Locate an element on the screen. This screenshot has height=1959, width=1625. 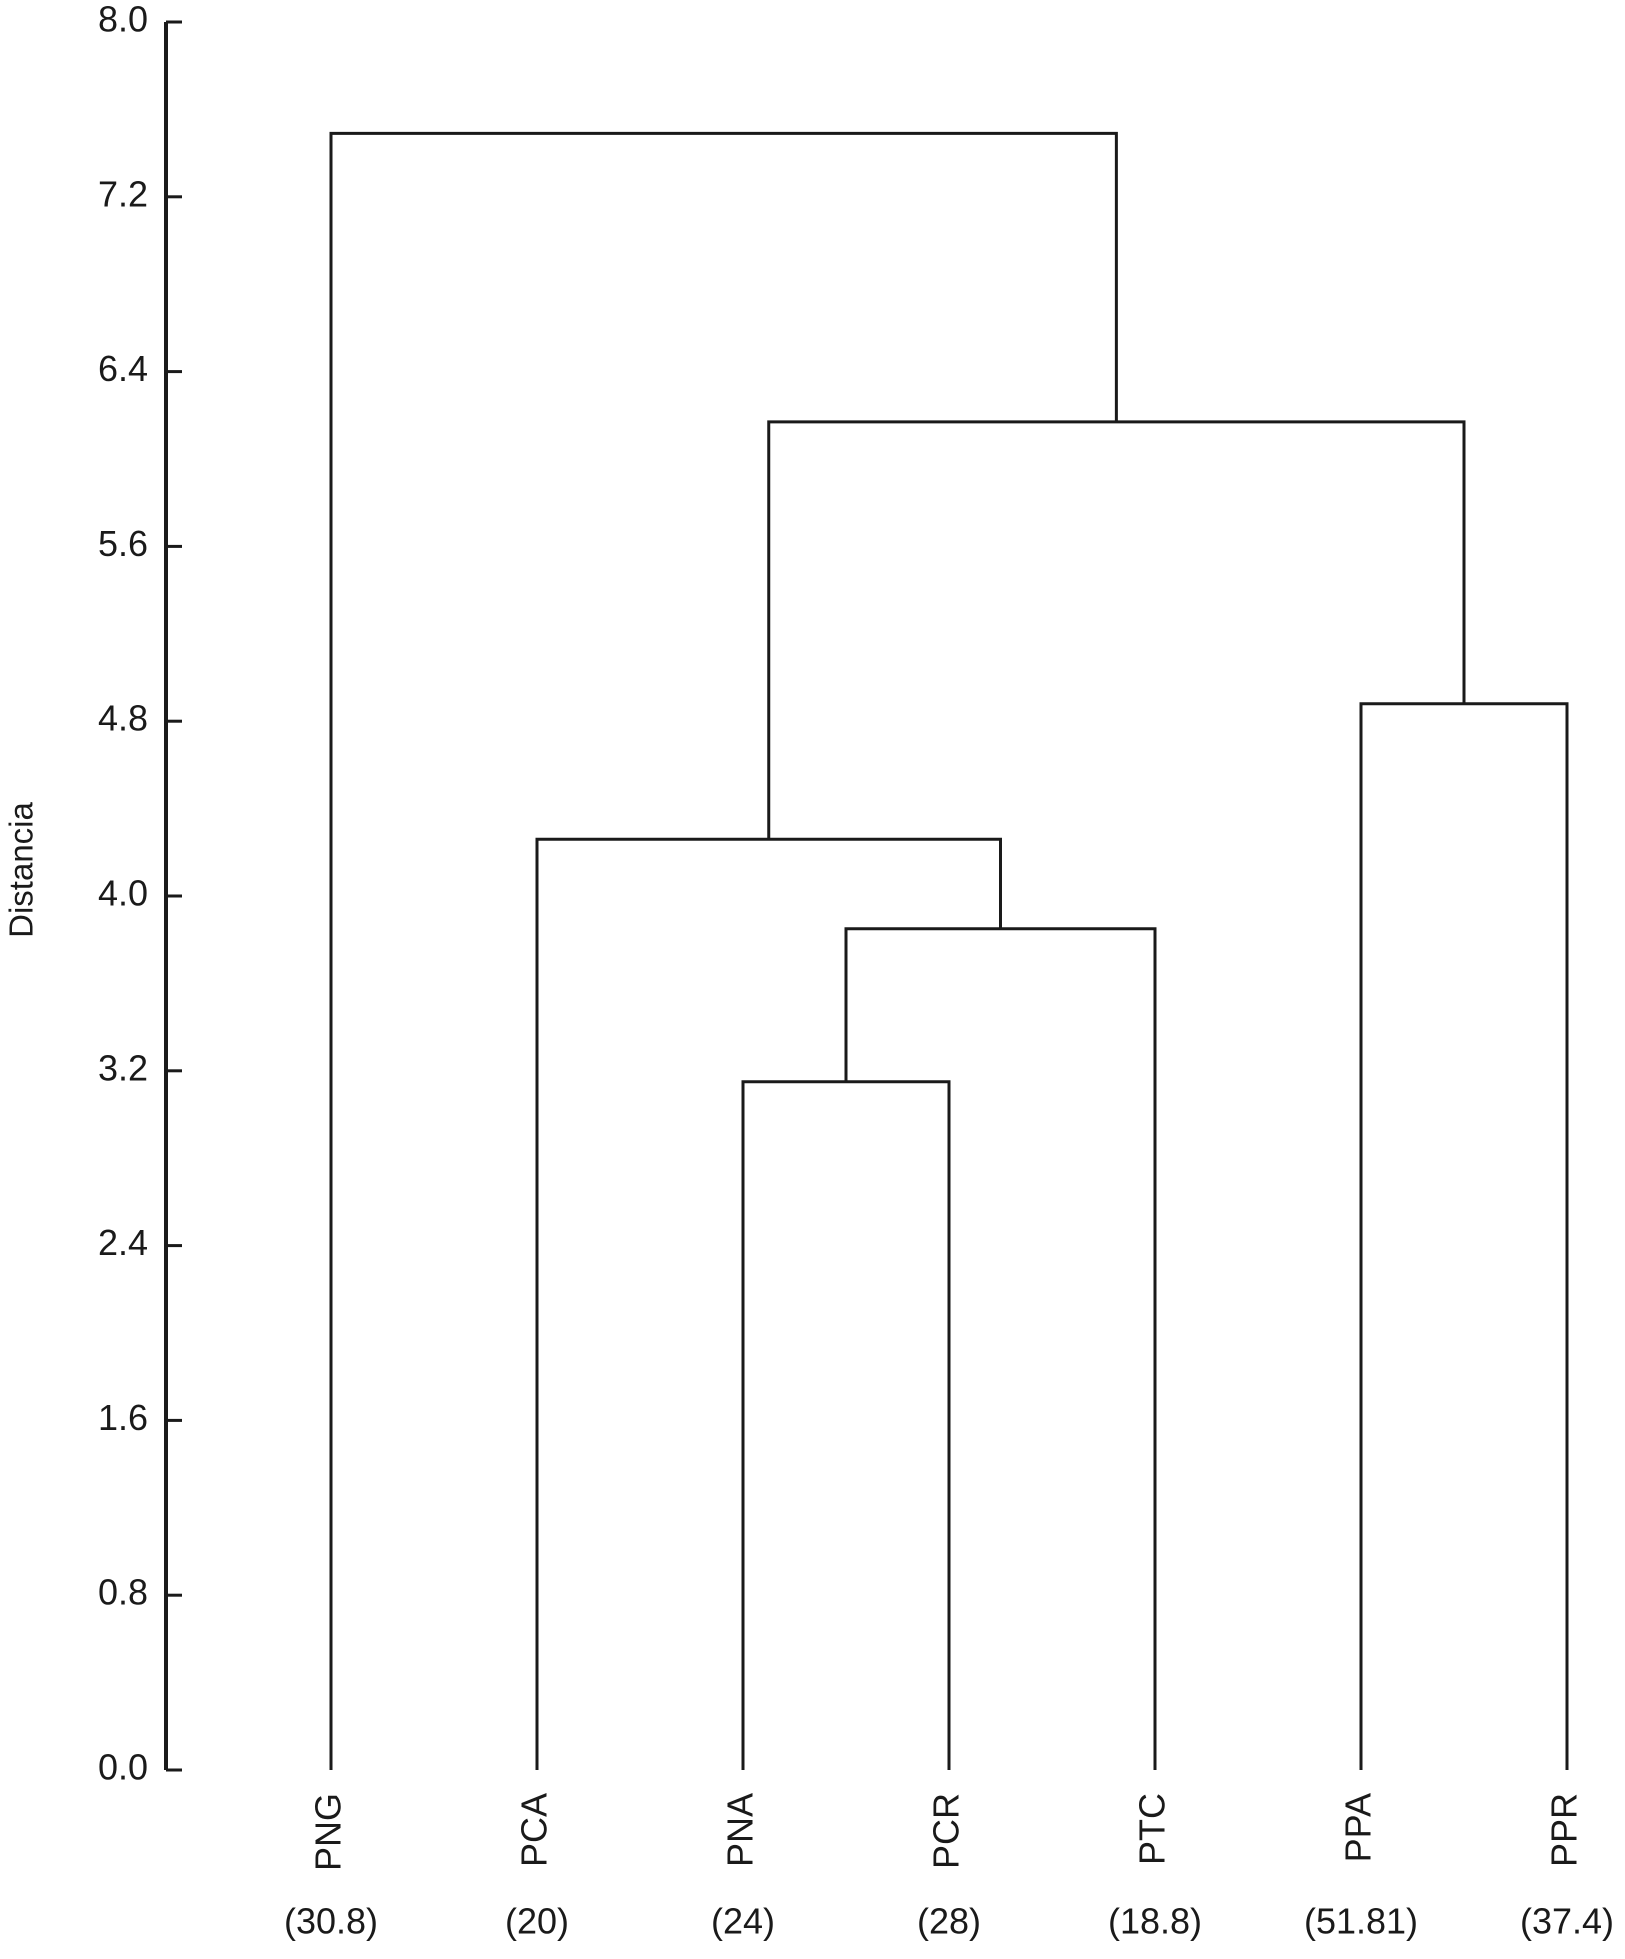
leaf-label: PCR is located at coordinates (946, 1831).